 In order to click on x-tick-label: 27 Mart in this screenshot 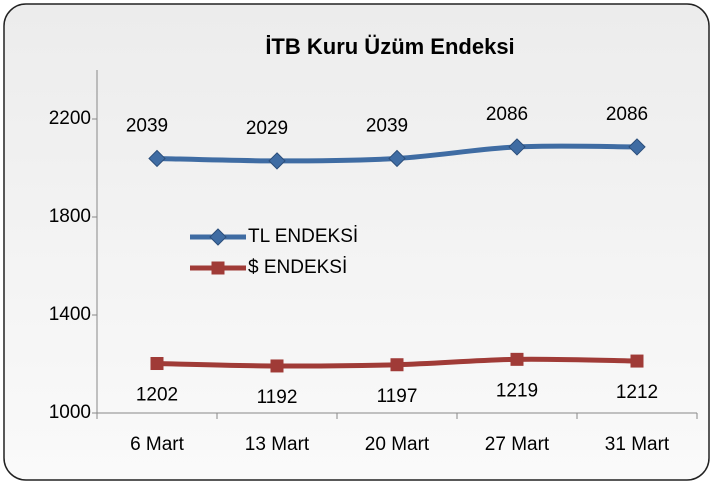, I will do `click(517, 444)`.